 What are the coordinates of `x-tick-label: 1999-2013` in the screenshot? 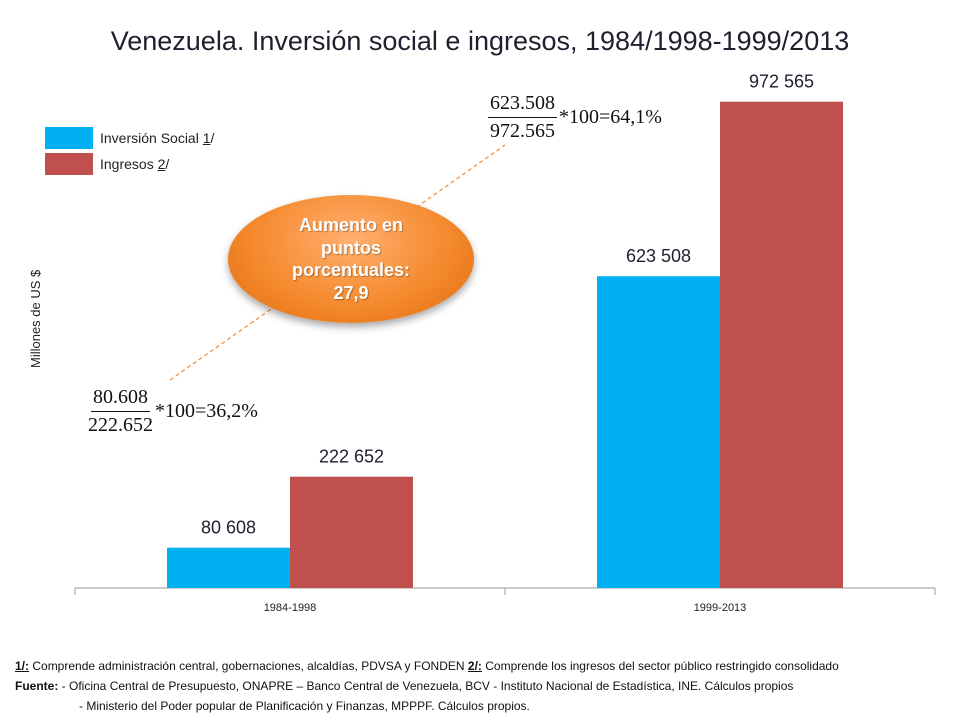 It's located at (720, 608).